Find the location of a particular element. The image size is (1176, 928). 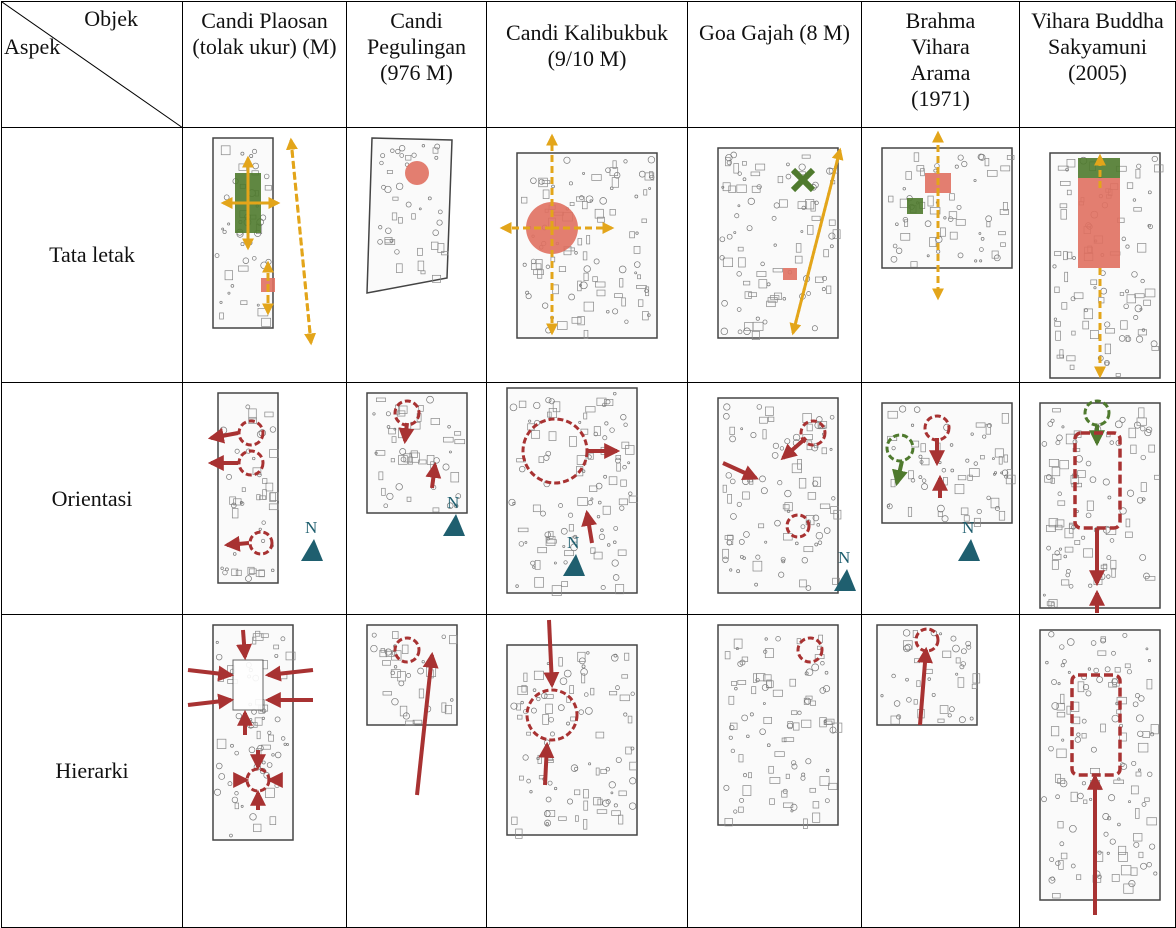

plan-cell is located at coordinates (774, 771).